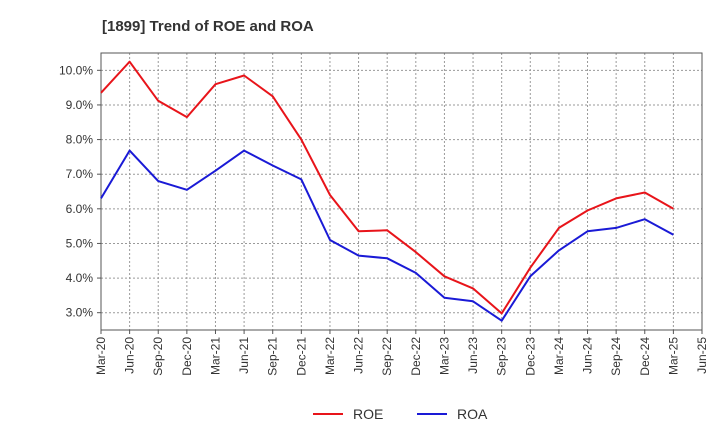 This screenshot has height=440, width=720. Describe the element at coordinates (80, 313) in the screenshot. I see `y-tick-label: 3.0%` at that location.